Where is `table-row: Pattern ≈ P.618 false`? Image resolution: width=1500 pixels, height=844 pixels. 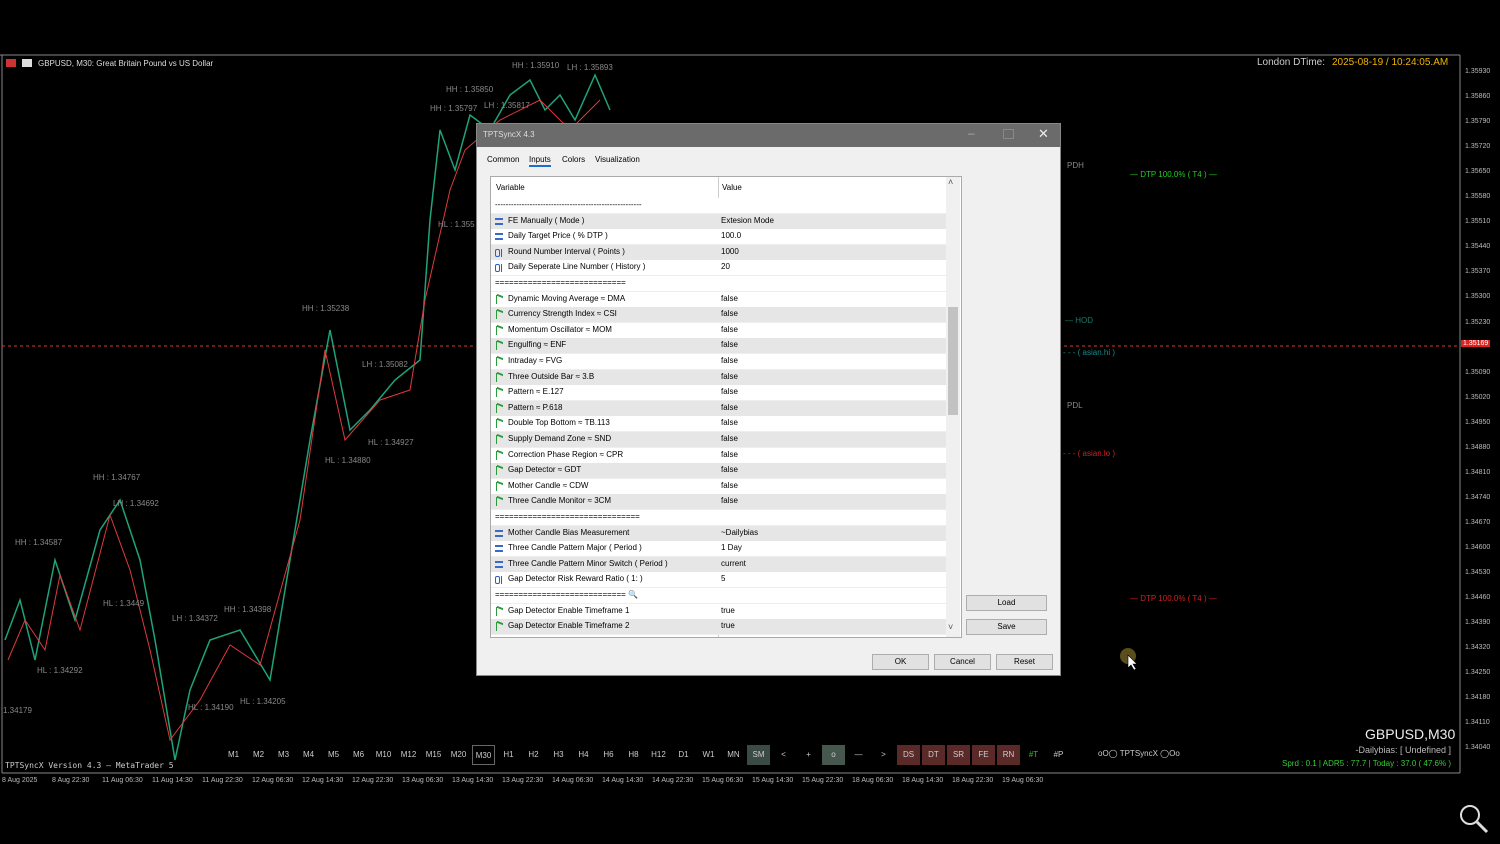 table-row: Pattern ≈ P.618 false is located at coordinates (718, 408).